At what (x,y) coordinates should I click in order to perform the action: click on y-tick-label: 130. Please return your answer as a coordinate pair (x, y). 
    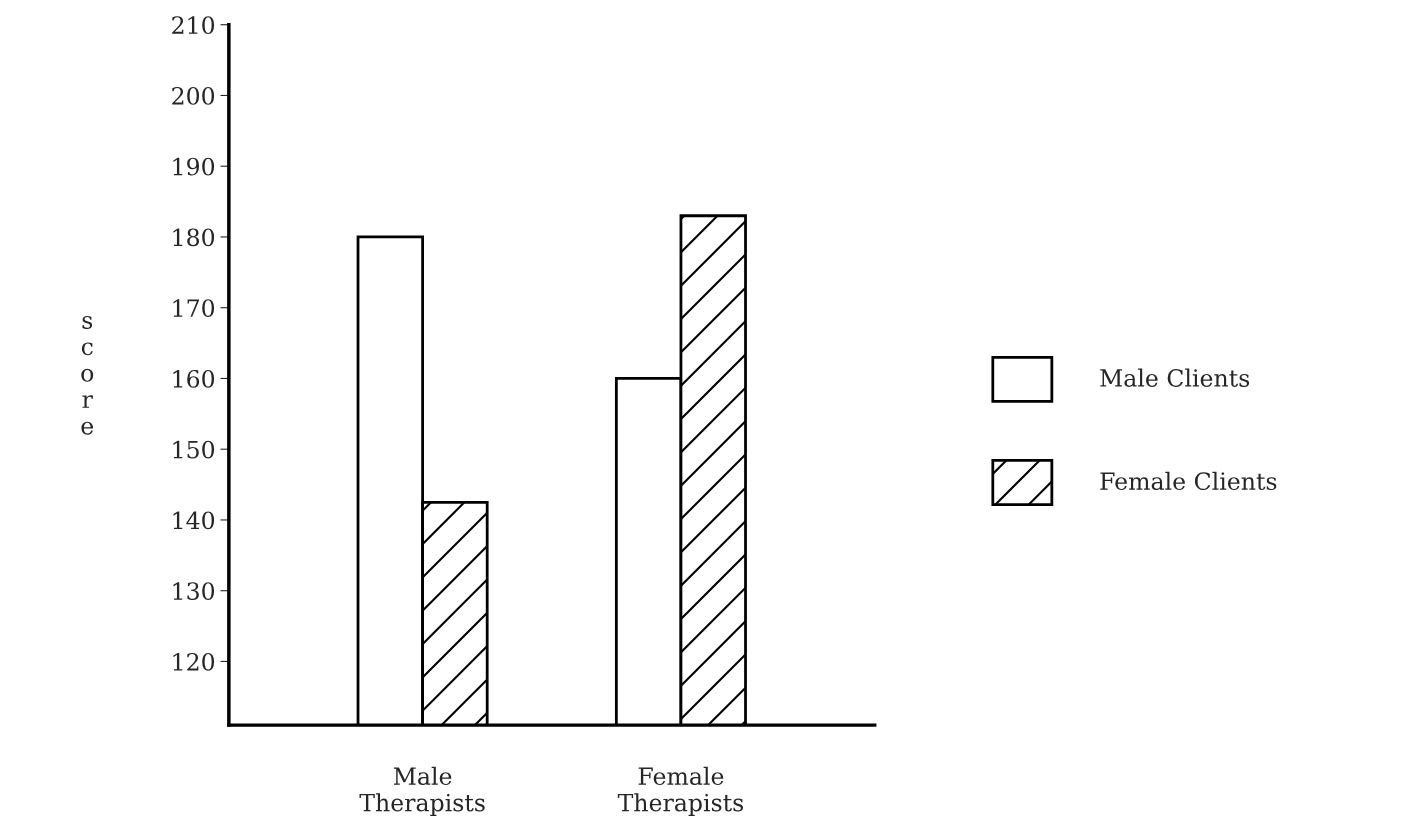
    Looking at the image, I should click on (194, 591).